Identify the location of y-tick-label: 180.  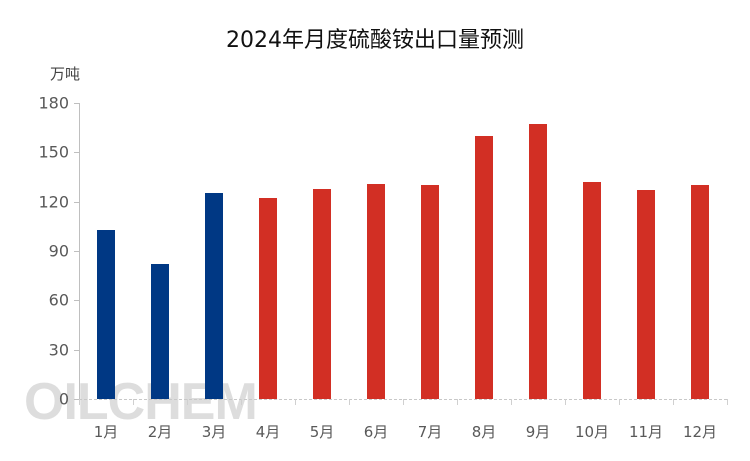
(53, 103).